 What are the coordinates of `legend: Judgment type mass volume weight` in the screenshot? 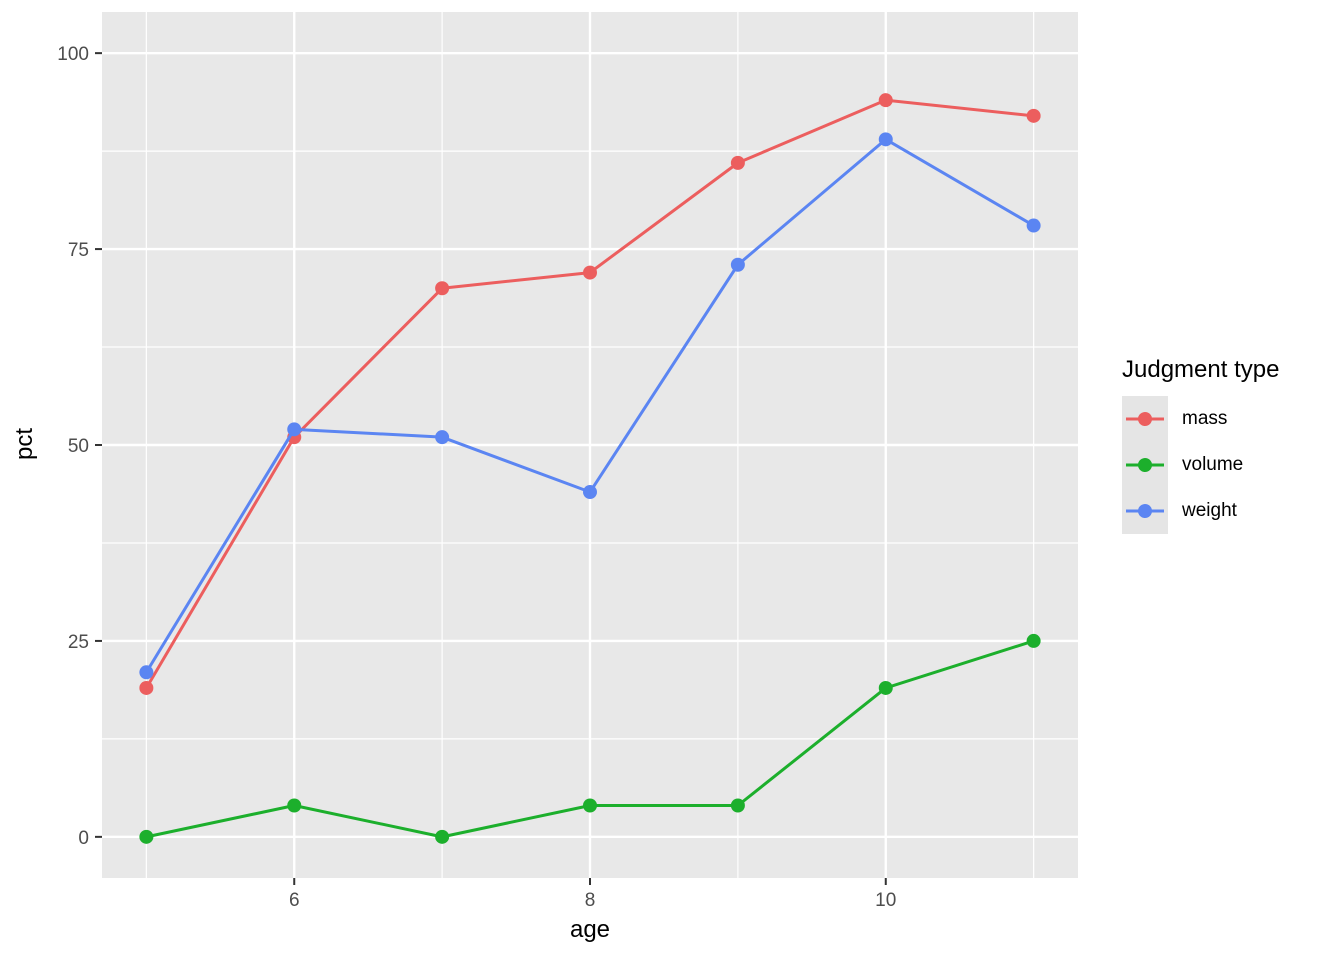 It's located at (1200, 446).